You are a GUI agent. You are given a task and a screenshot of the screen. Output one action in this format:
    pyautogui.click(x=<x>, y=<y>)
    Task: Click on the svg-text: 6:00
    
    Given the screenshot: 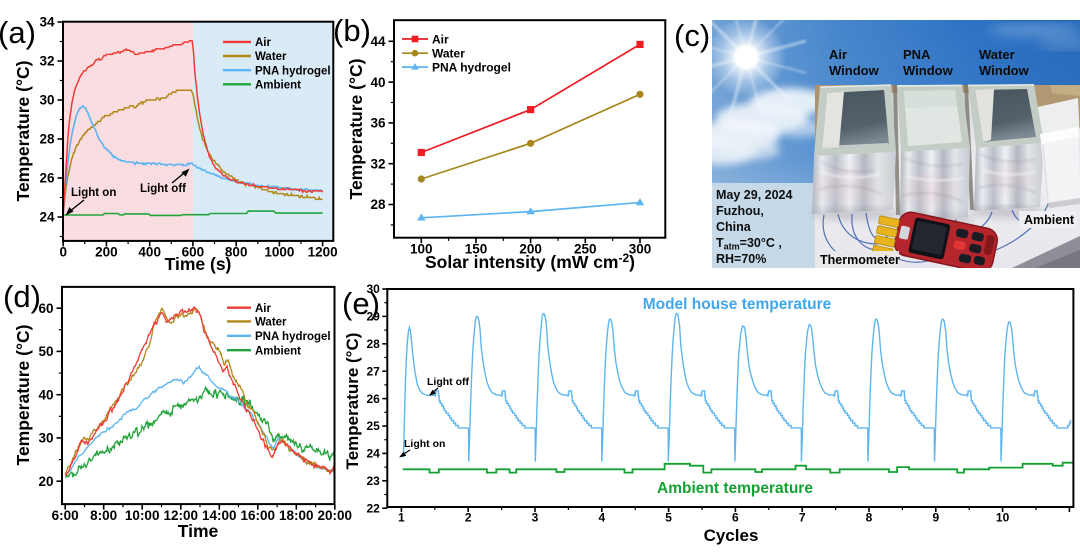 What is the action you would take?
    pyautogui.click(x=65, y=515)
    